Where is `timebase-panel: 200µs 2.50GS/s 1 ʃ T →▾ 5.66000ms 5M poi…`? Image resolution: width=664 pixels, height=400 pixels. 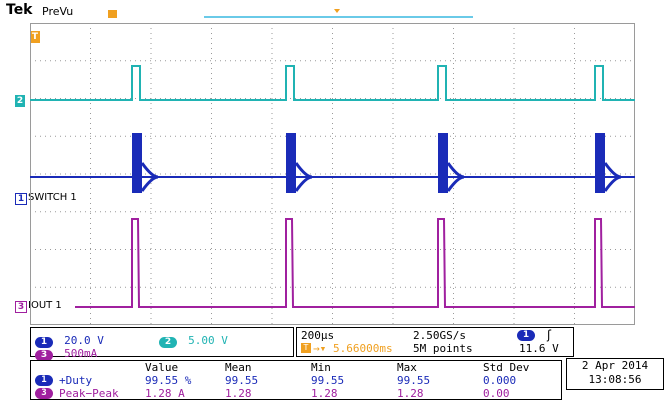
timebase-panel: 200µs 2.50GS/s 1 ʃ T →▾ 5.66000ms 5M poi… is located at coordinates (435, 342).